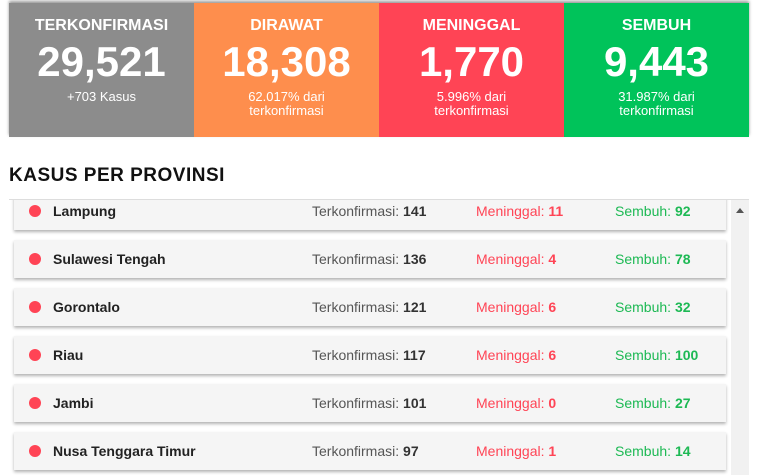 The image size is (761, 475). I want to click on scroll-up-arrow-icon, so click(740, 210).